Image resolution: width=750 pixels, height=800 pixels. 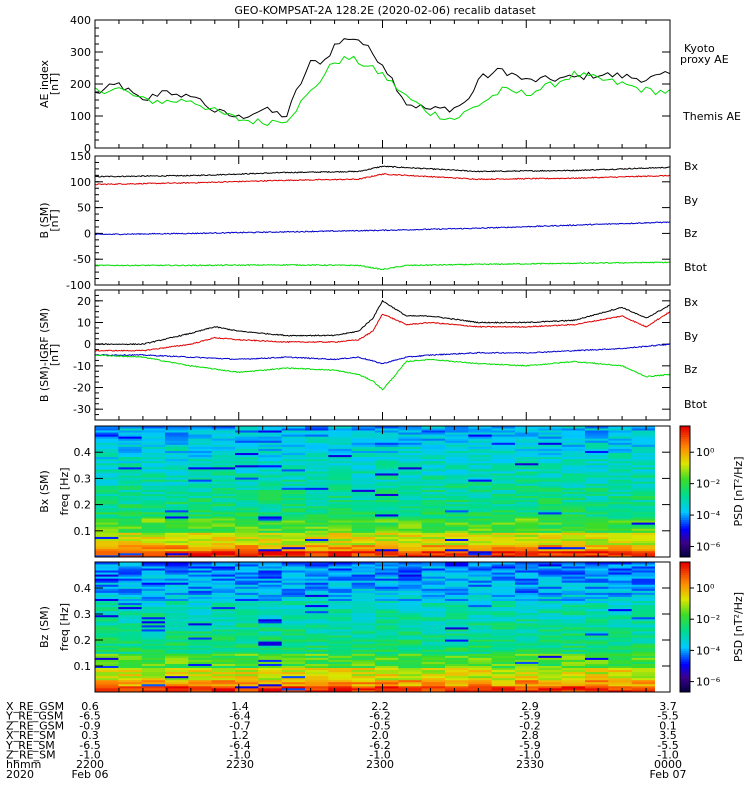 What do you see at coordinates (691, 200) in the screenshot?
I see `legend-entry: By` at bounding box center [691, 200].